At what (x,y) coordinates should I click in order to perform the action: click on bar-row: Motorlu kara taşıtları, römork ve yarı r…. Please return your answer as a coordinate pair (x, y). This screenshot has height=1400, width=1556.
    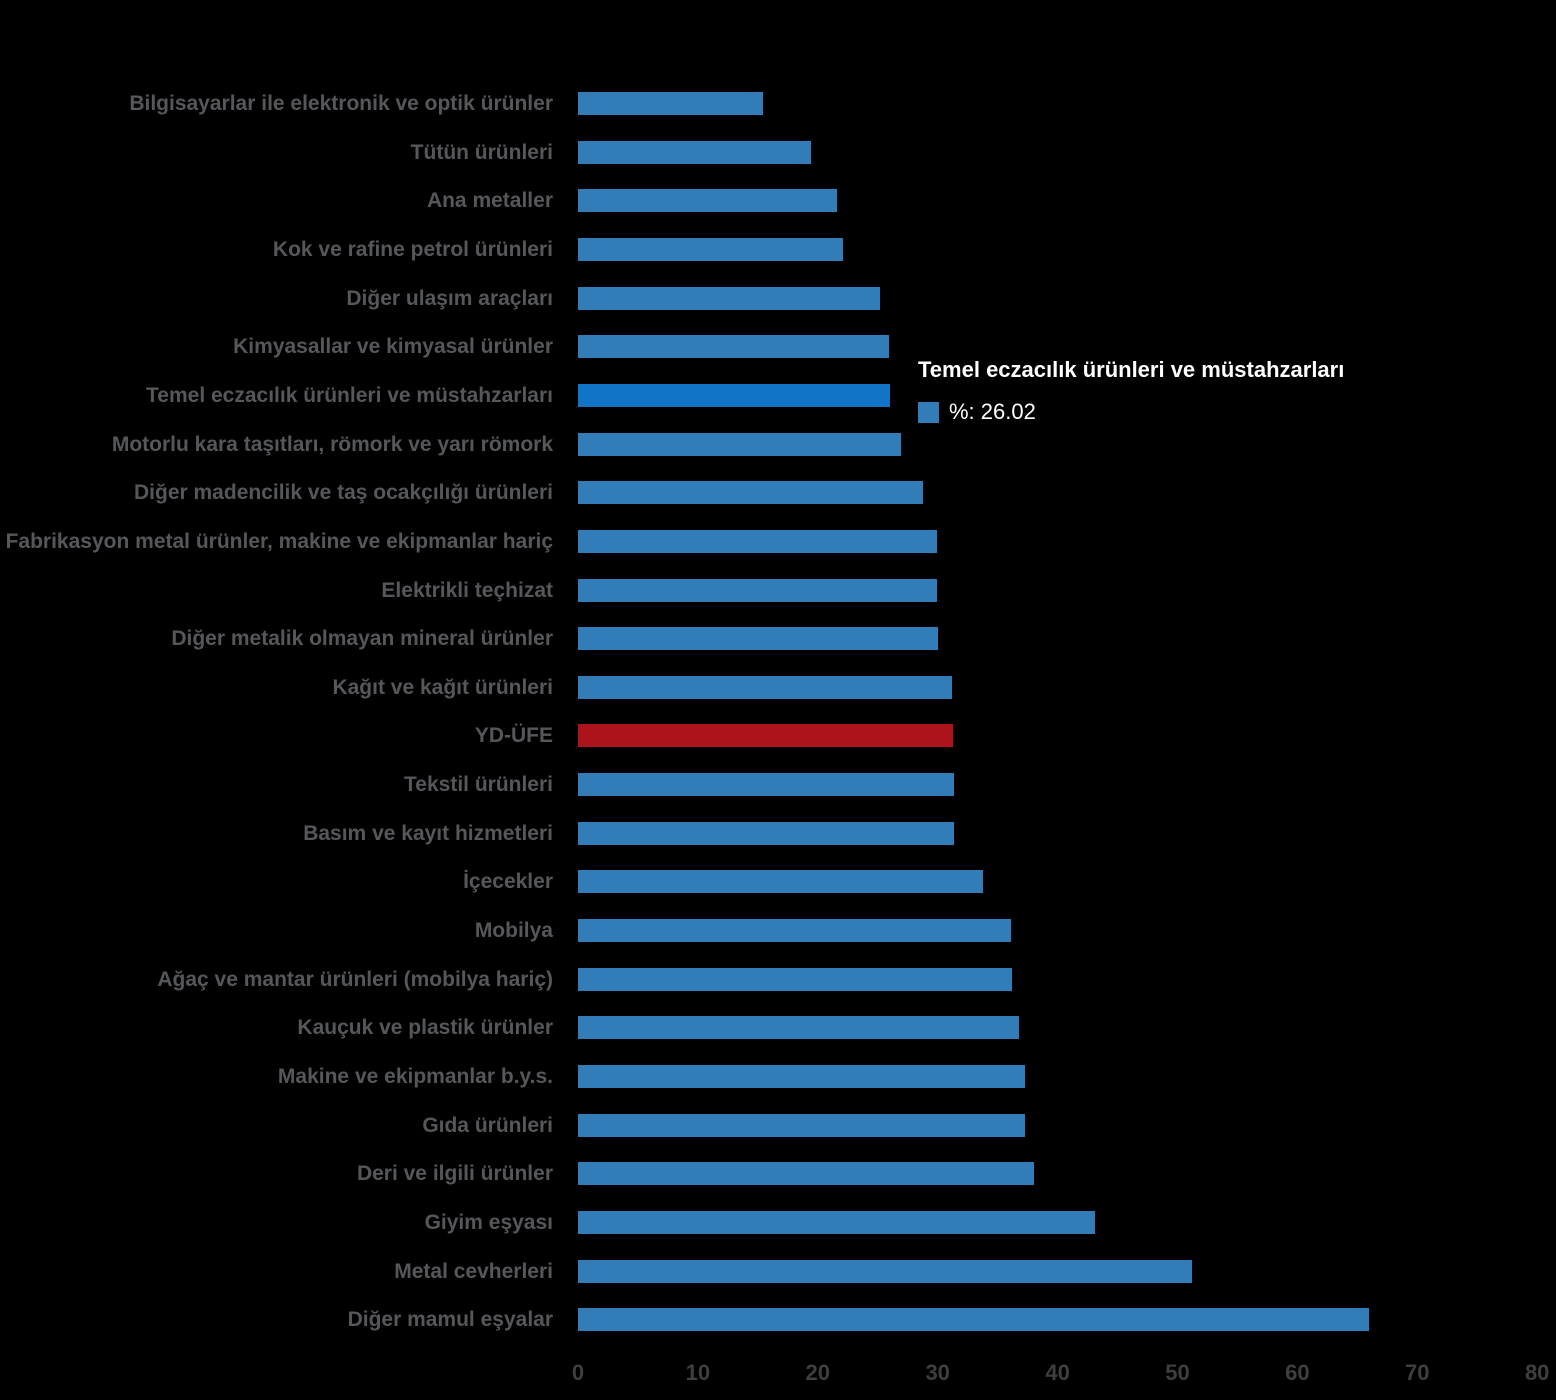
    Looking at the image, I should click on (778, 444).